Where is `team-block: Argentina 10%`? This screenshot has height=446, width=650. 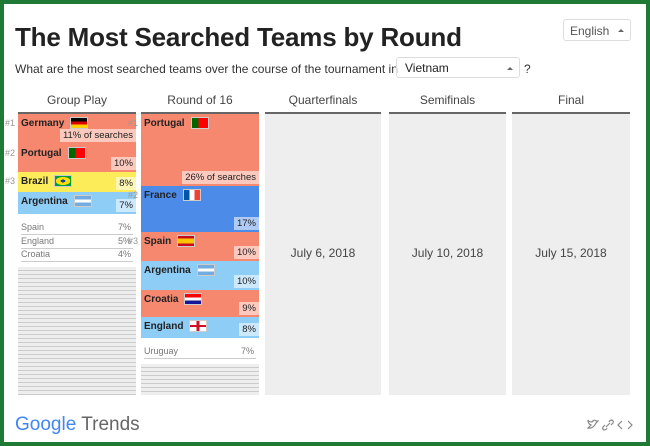 team-block: Argentina 10% is located at coordinates (200, 275).